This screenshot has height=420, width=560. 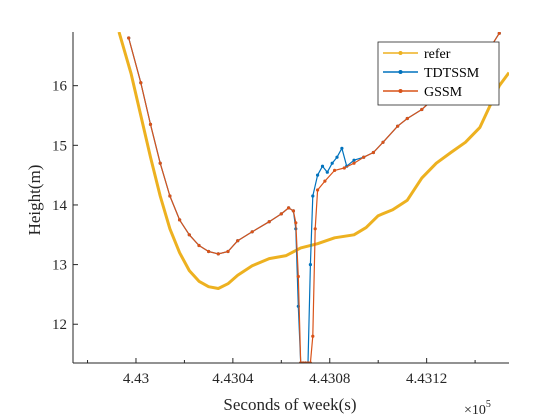 I want to click on x-tick-label: 4.43, so click(x=136, y=379).